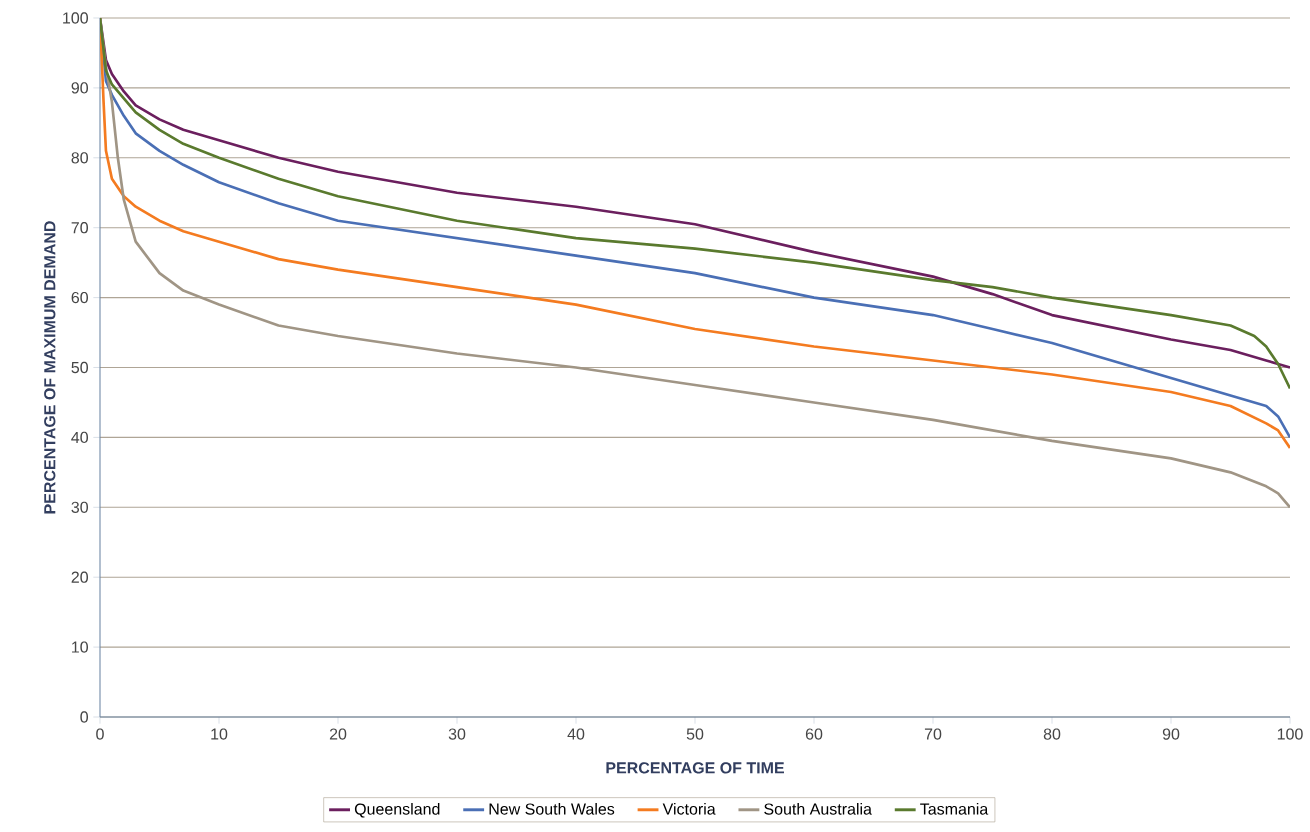 The width and height of the screenshot is (1310, 832). I want to click on legend-label: Queensland, so click(397, 810).